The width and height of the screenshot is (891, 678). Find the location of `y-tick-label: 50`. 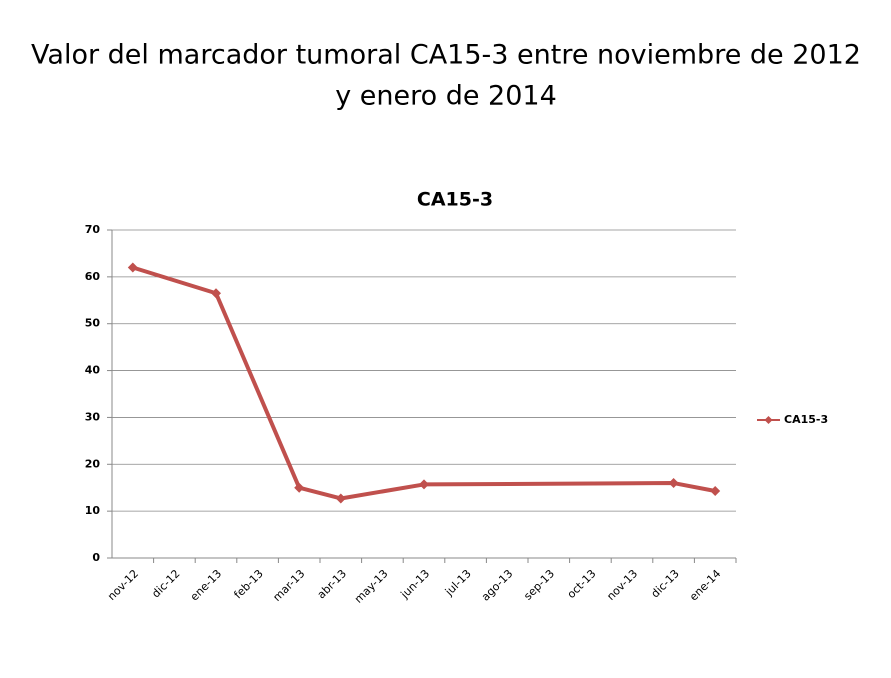

y-tick-label: 50 is located at coordinates (93, 323).